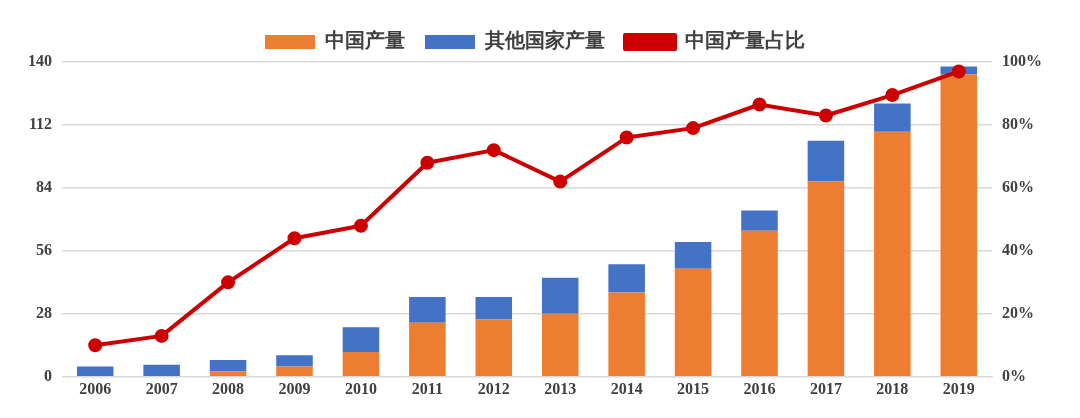 The width and height of the screenshot is (1080, 418). I want to click on x-tick-label: 2011, so click(427, 388).